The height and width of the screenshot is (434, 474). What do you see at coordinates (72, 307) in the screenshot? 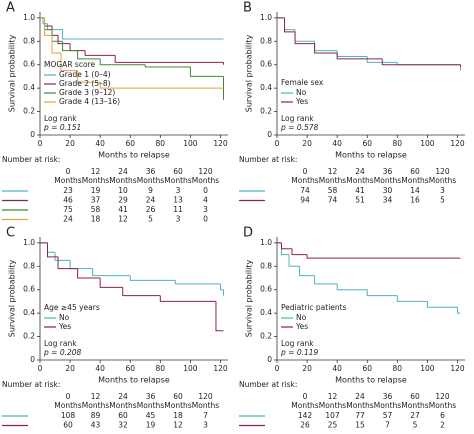
I see `legend-title: Age ≥45 years` at bounding box center [72, 307].